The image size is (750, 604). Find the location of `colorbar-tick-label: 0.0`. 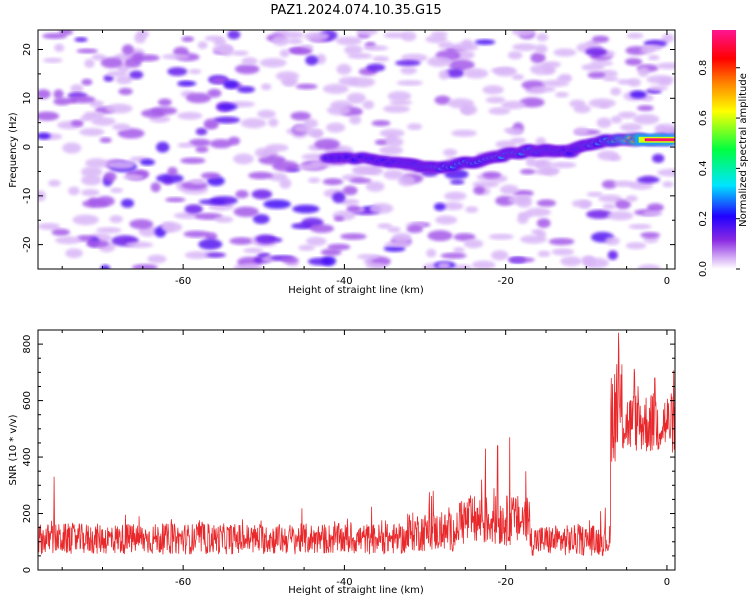

colorbar-tick-label: 0.0 is located at coordinates (703, 269).